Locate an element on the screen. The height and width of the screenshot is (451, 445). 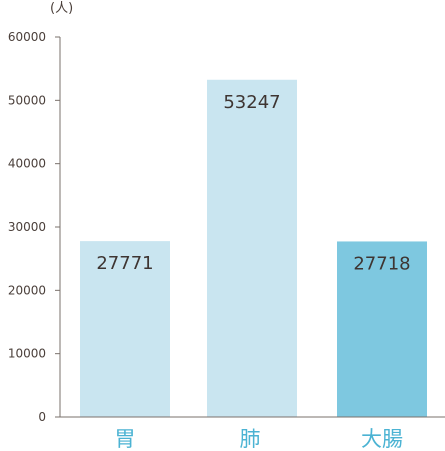
bar-value-label: 27771 is located at coordinates (124, 263).